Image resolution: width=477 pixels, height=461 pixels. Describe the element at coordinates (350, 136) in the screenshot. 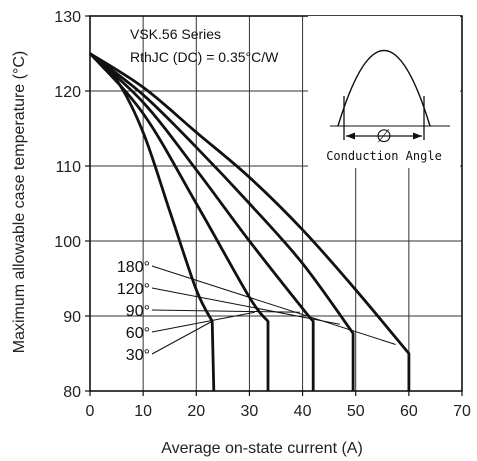

I see `inset-arrow-left` at that location.